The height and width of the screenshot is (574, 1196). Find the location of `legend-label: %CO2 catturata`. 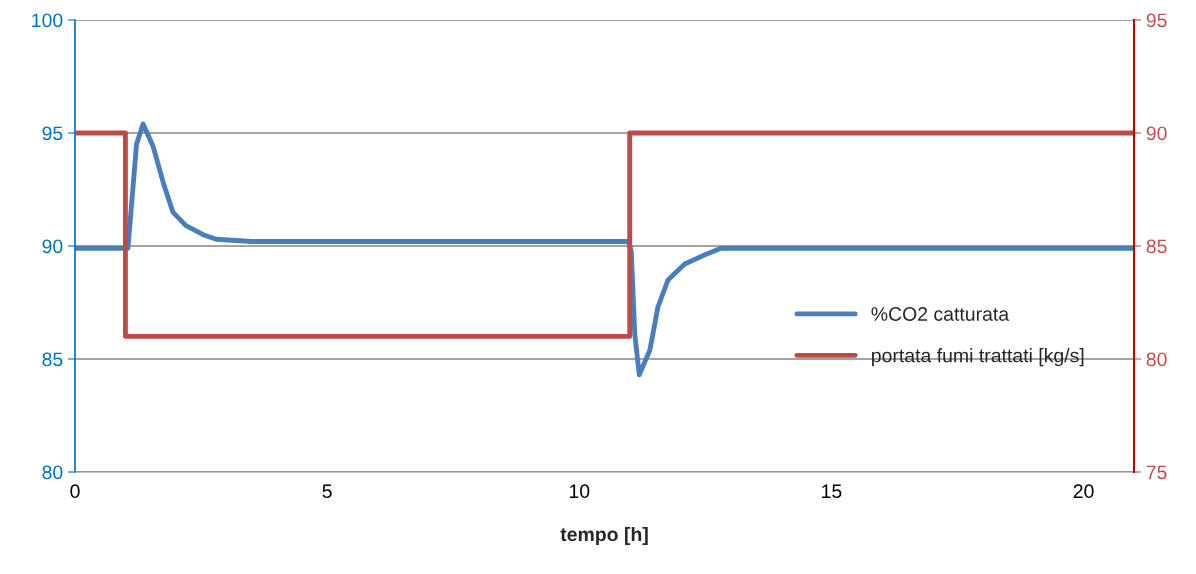

legend-label: %CO2 catturata is located at coordinates (940, 314).